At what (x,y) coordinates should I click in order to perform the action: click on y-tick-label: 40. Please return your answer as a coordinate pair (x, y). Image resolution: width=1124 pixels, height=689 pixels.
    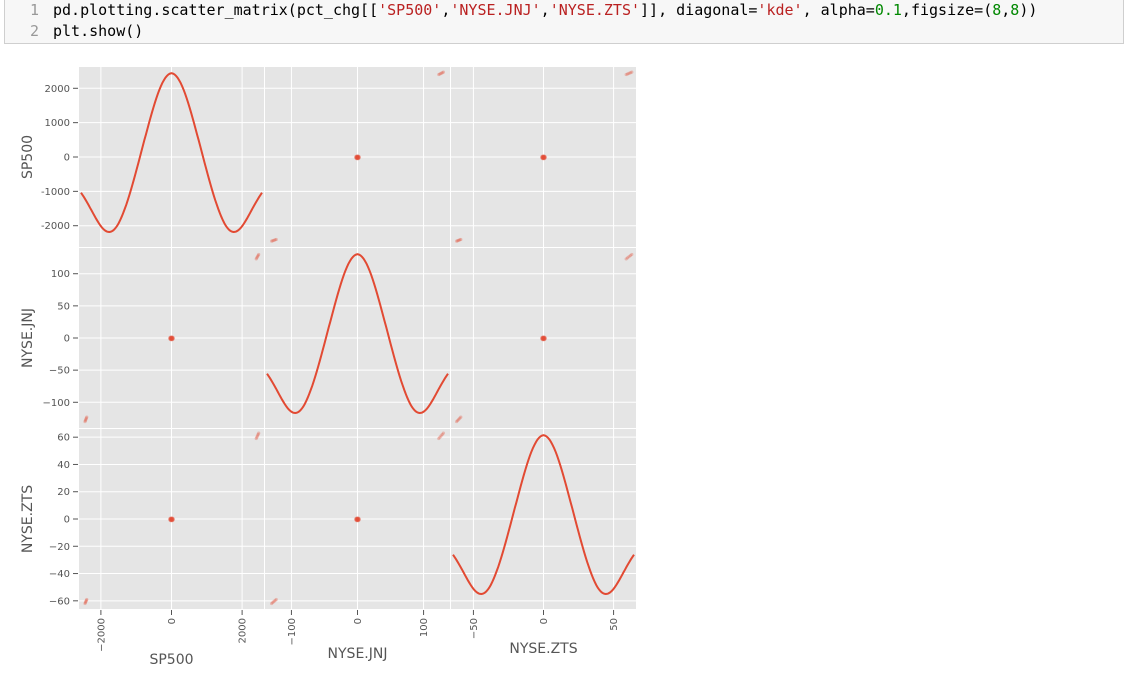
    Looking at the image, I should click on (63, 465).